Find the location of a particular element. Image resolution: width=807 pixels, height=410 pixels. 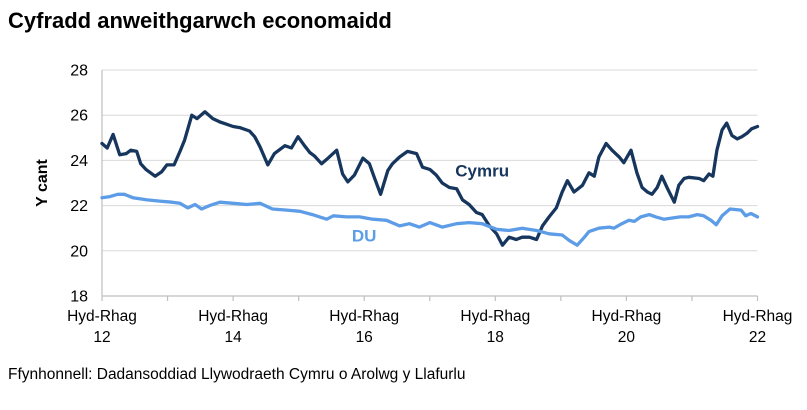

series-label-cymru: Cymru is located at coordinates (482, 171).